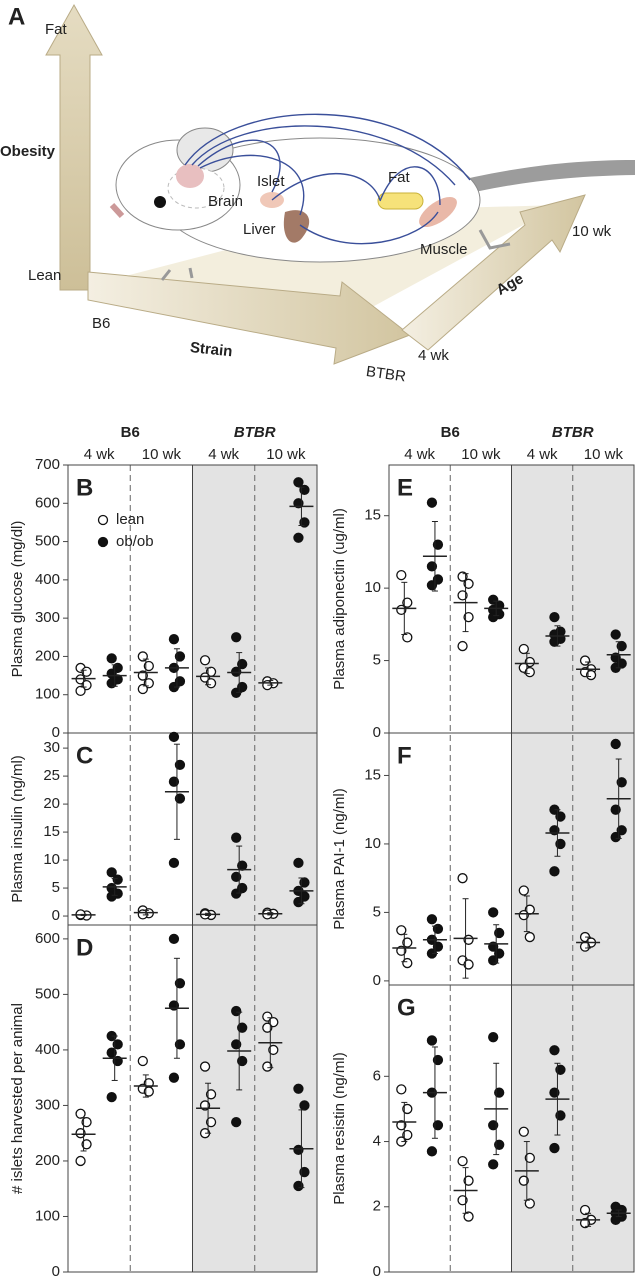 The height and width of the screenshot is (1285, 635). Describe the element at coordinates (51, 775) in the screenshot. I see `y-tick-label: 25` at that location.